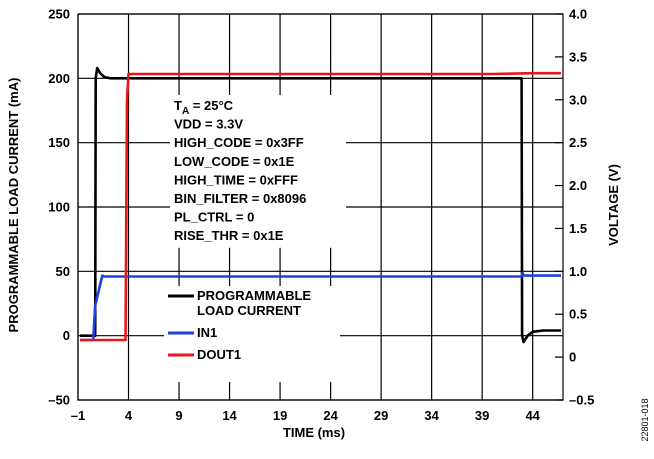  Describe the element at coordinates (207, 332) in the screenshot. I see `legend-label: IN1` at that location.